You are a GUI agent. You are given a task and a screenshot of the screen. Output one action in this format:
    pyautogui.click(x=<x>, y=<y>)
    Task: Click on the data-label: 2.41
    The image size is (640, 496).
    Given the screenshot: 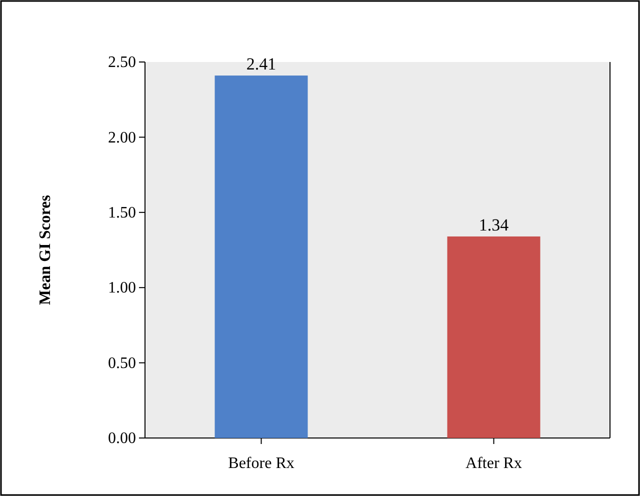 What is the action you would take?
    pyautogui.click(x=261, y=64)
    